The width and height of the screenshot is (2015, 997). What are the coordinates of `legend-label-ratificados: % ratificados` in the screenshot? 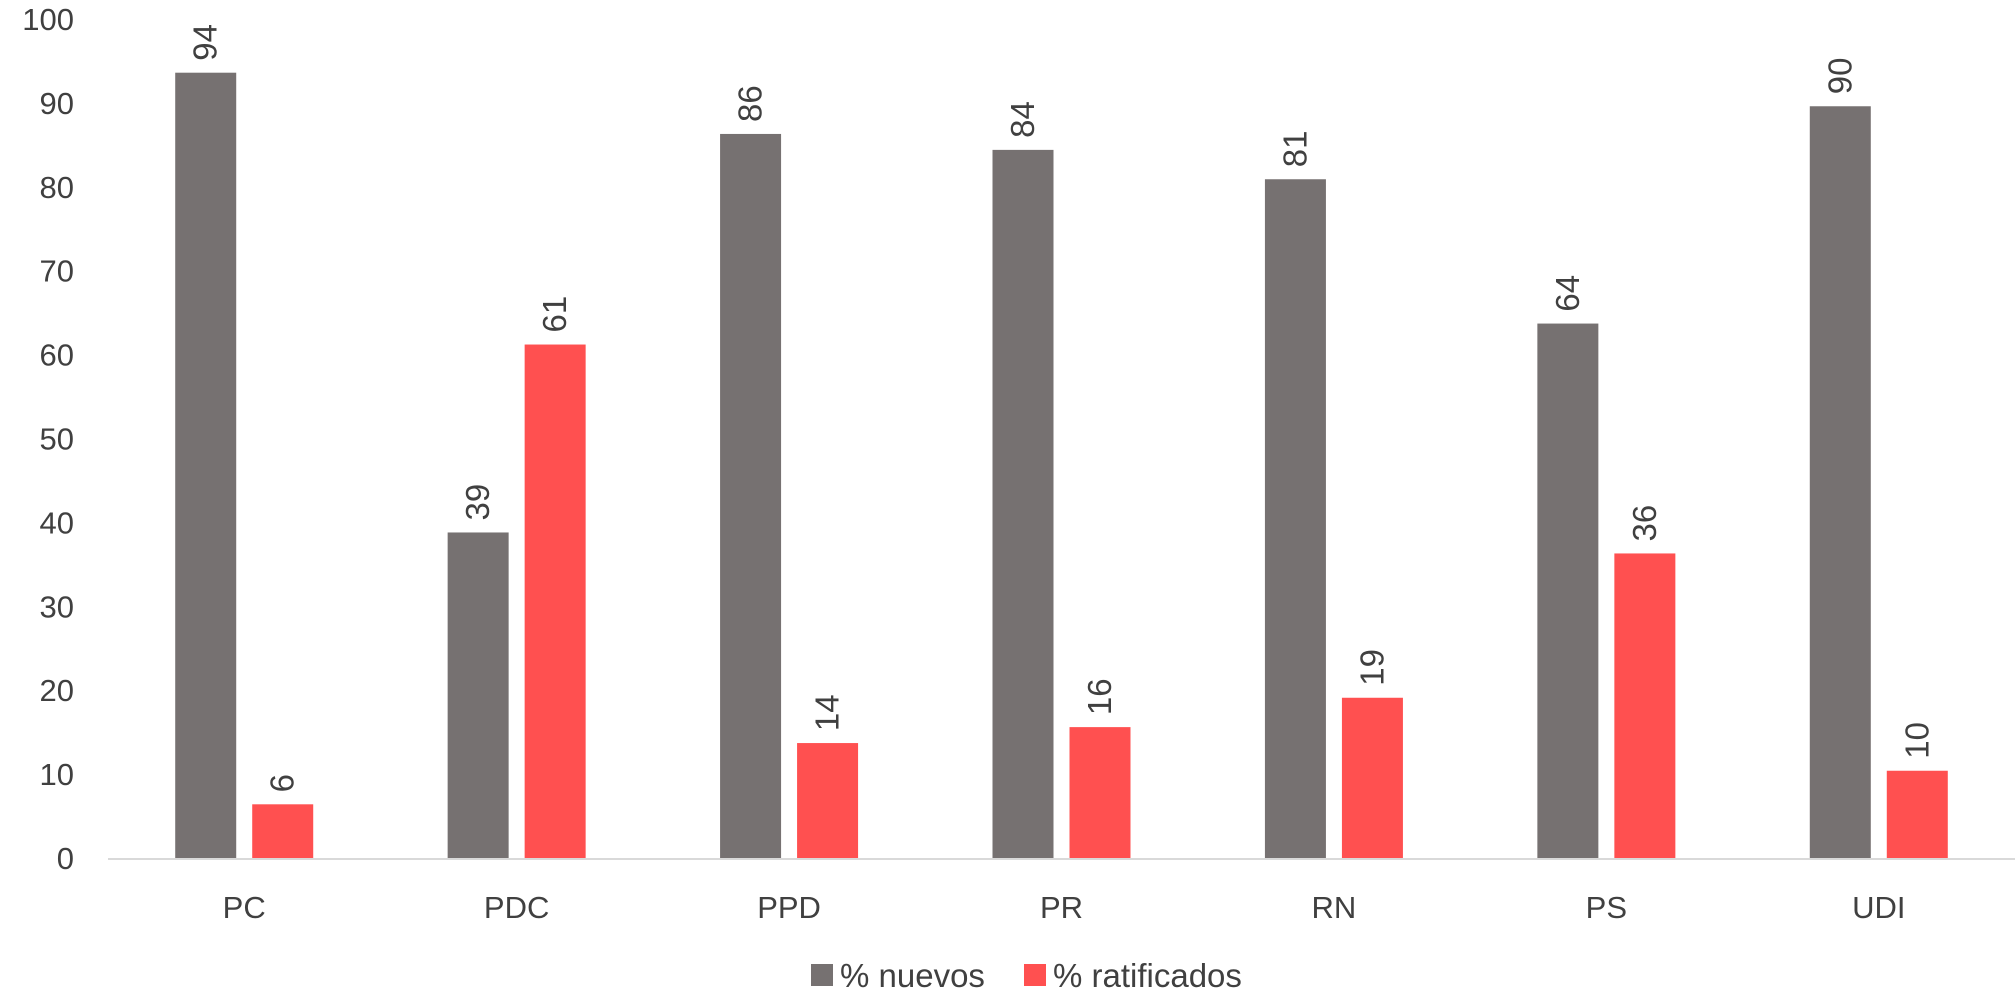 It's located at (1147, 974).